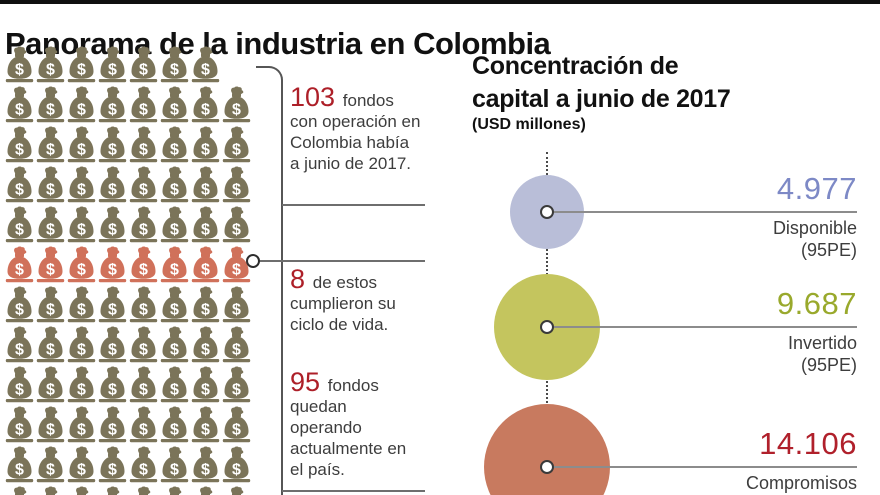 The width and height of the screenshot is (880, 495). I want to click on connector-line, so click(341, 261).